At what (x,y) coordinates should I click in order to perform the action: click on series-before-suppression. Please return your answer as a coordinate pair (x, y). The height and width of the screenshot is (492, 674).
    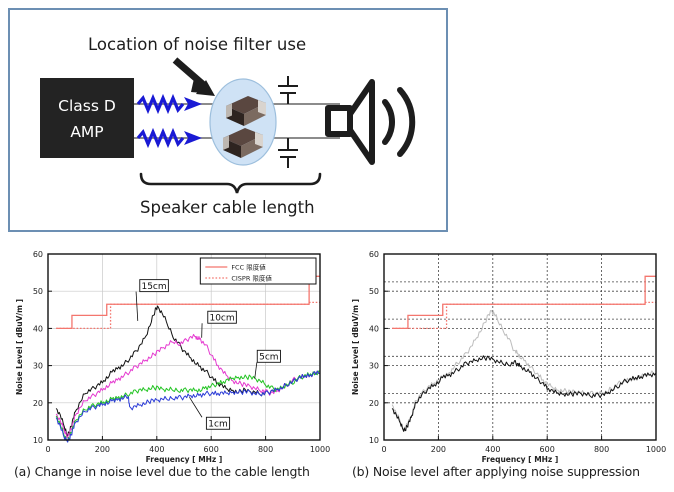
    Looking at the image, I should click on (524, 371).